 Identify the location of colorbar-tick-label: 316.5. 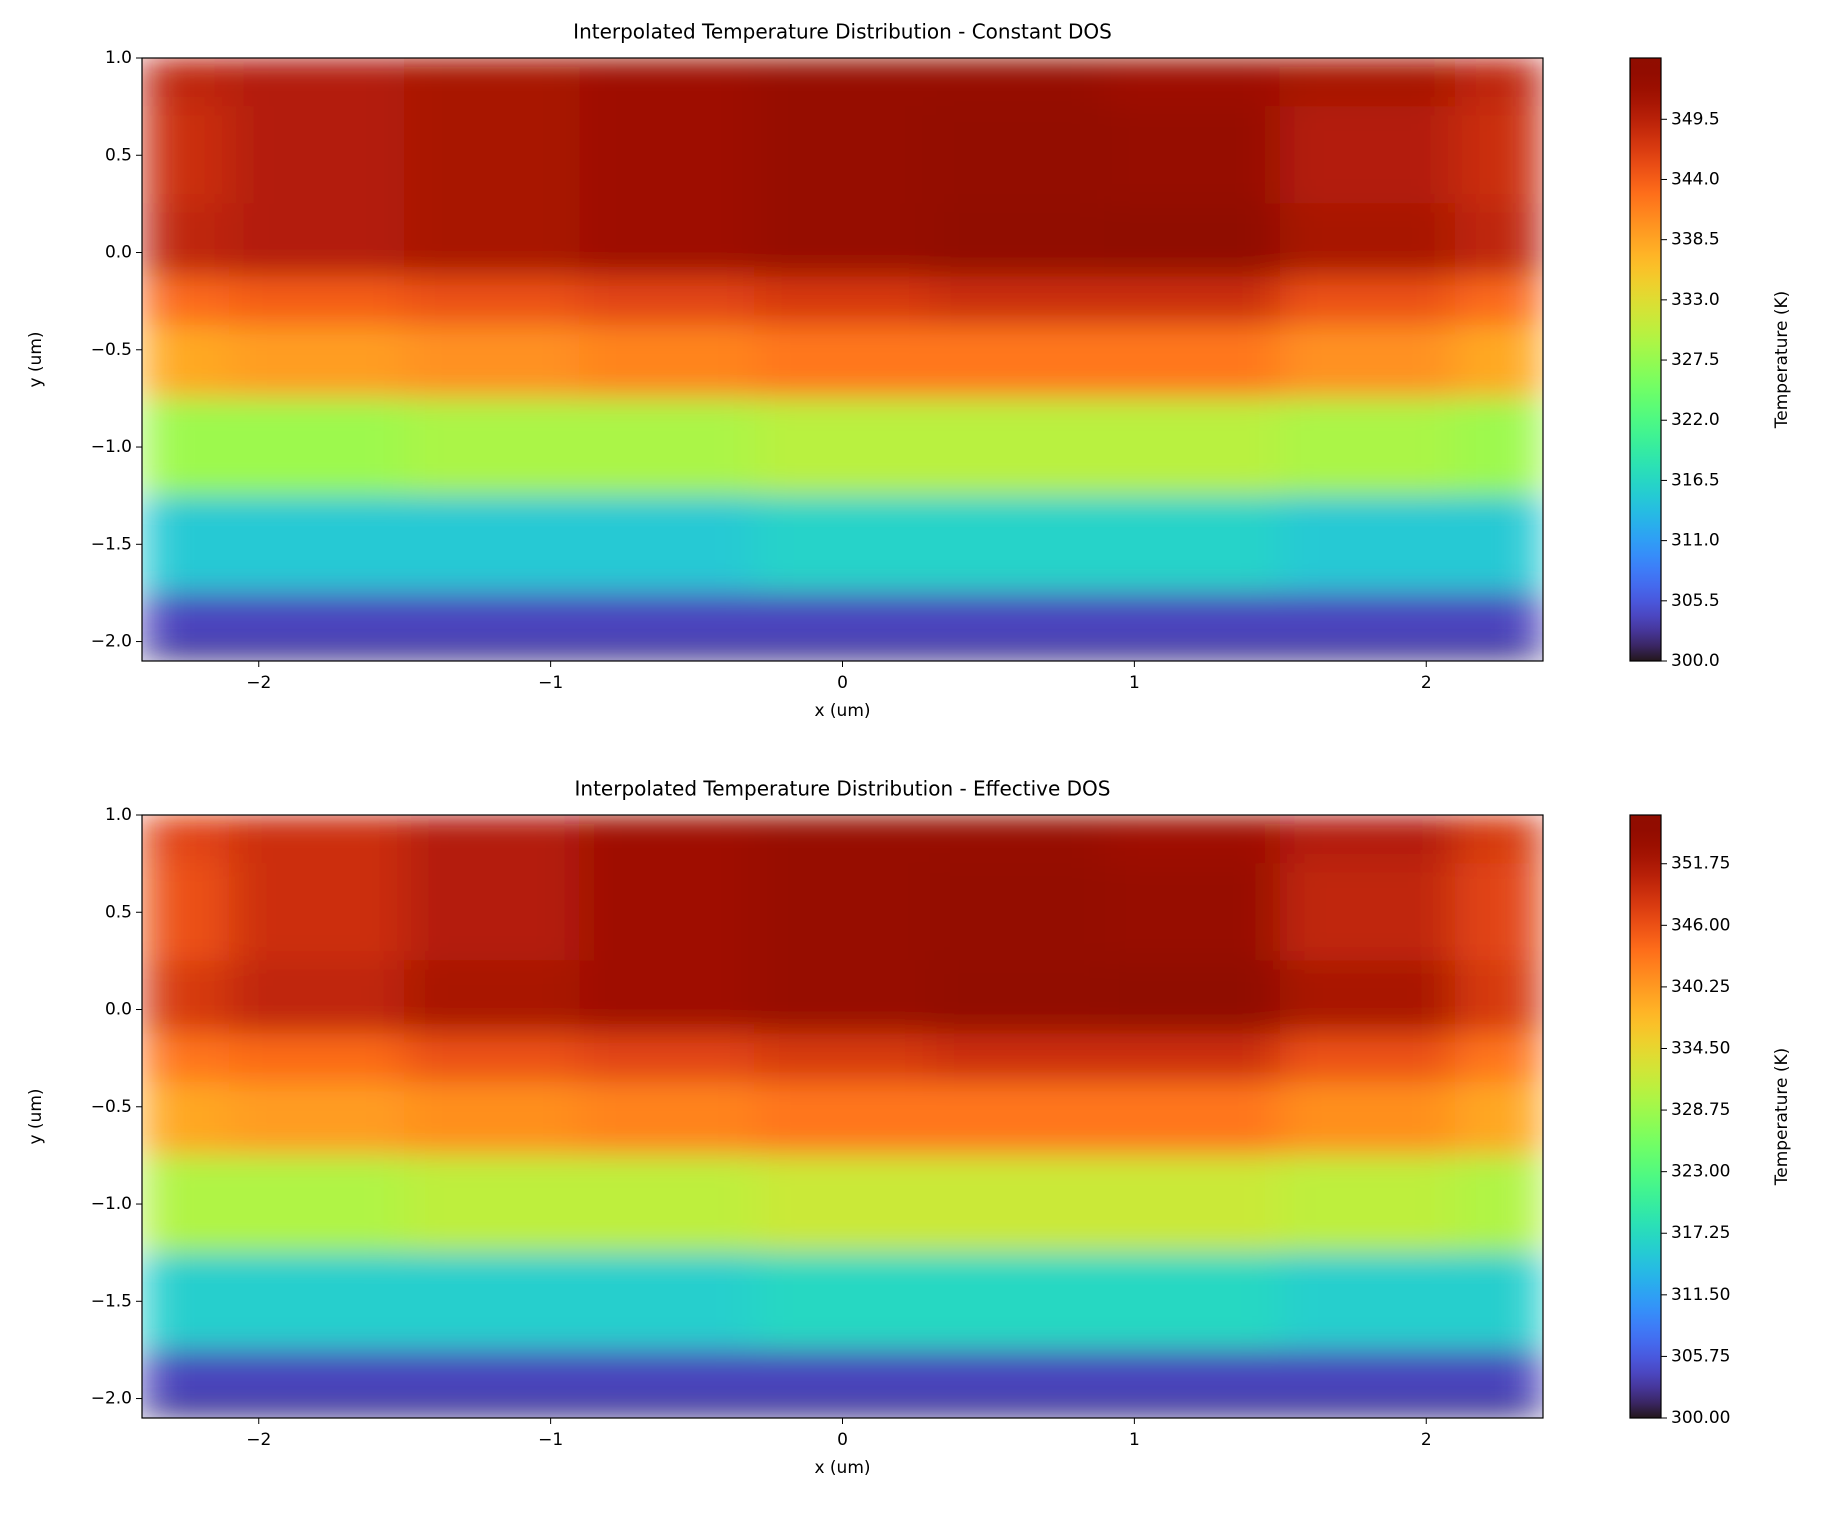
(1695, 480).